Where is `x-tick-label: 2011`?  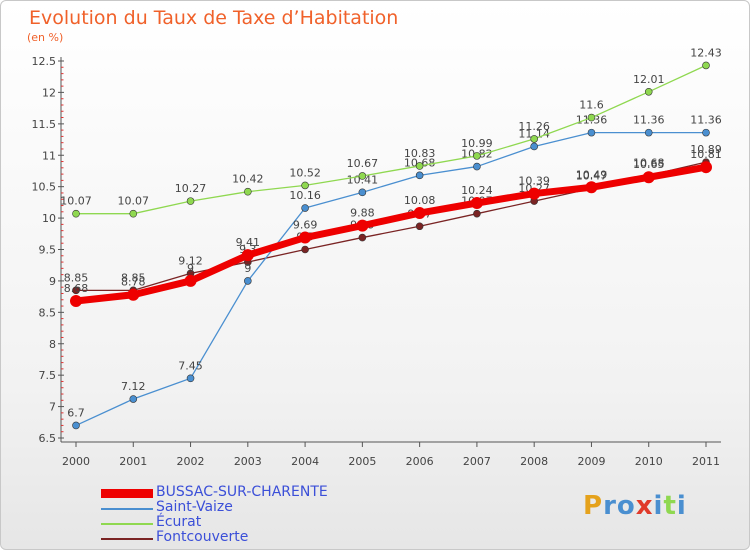 x-tick-label: 2011 is located at coordinates (706, 461).